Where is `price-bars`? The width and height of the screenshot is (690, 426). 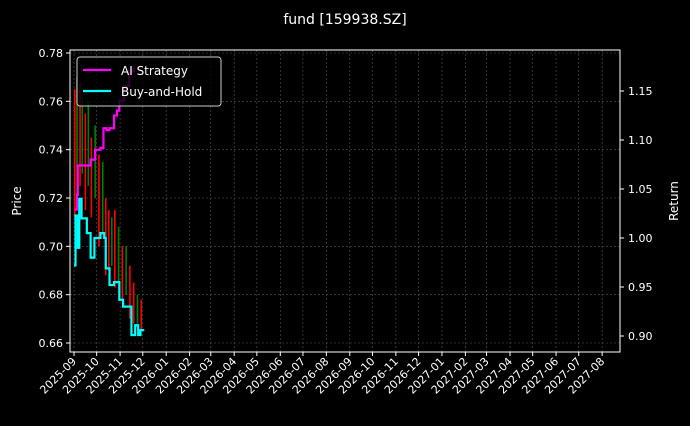 price-bars is located at coordinates (108, 204).